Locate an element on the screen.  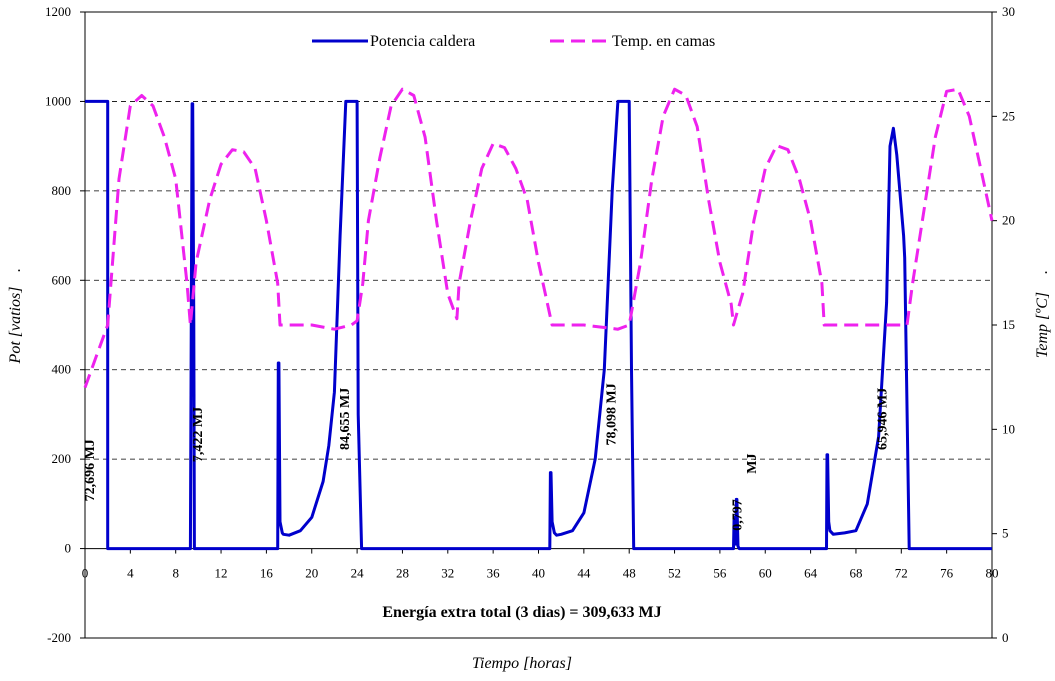
y-axis-right-title: Temp [ºC] is located at coordinates (1042, 325).